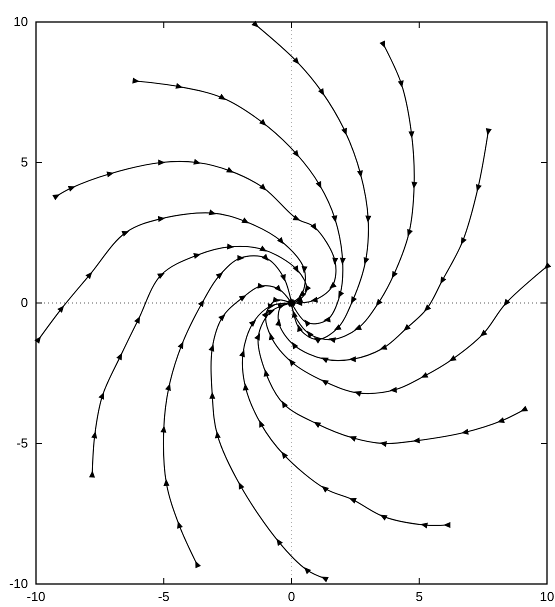 This screenshot has width=555, height=607. Describe the element at coordinates (22, 443) in the screenshot. I see `y-tick-label: -5` at that location.